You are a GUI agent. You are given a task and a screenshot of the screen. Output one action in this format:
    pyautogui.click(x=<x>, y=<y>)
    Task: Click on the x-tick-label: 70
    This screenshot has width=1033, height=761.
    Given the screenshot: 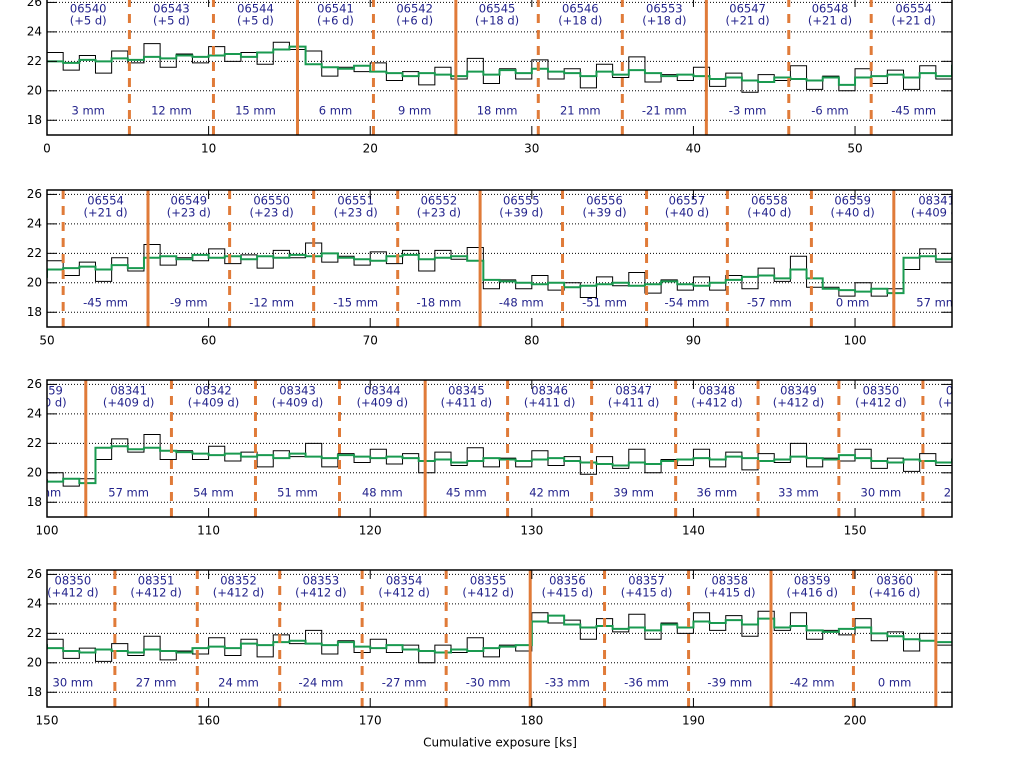 What is the action you would take?
    pyautogui.click(x=370, y=341)
    